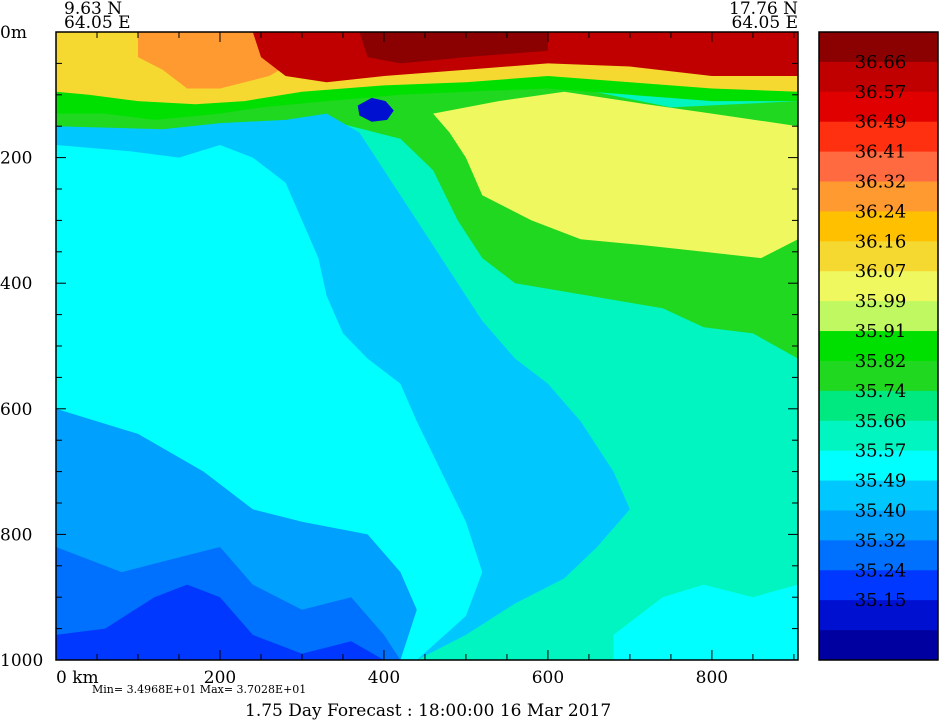 This screenshot has width=946, height=721. What do you see at coordinates (548, 678) in the screenshot?
I see `x-tick-label: 600` at bounding box center [548, 678].